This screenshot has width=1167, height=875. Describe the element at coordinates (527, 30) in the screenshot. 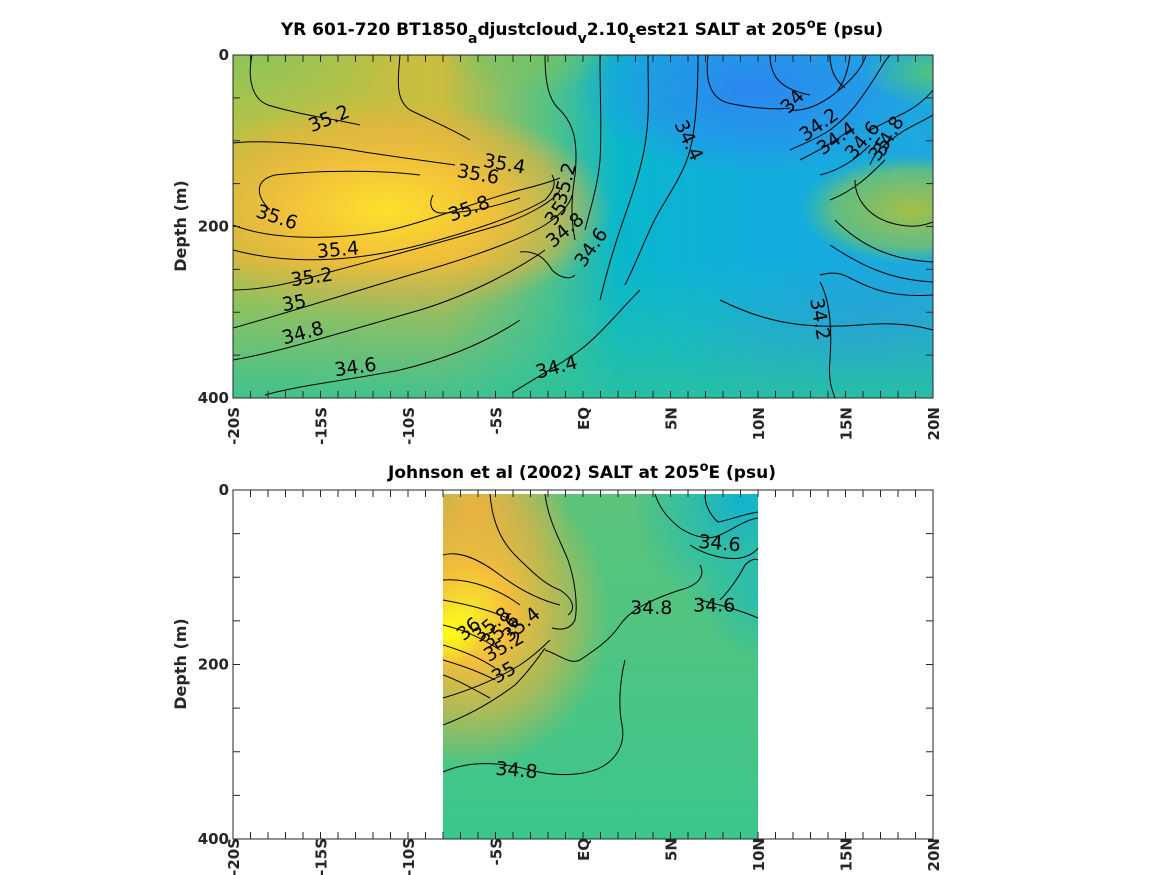

I see `title-part: djustcloud` at that location.